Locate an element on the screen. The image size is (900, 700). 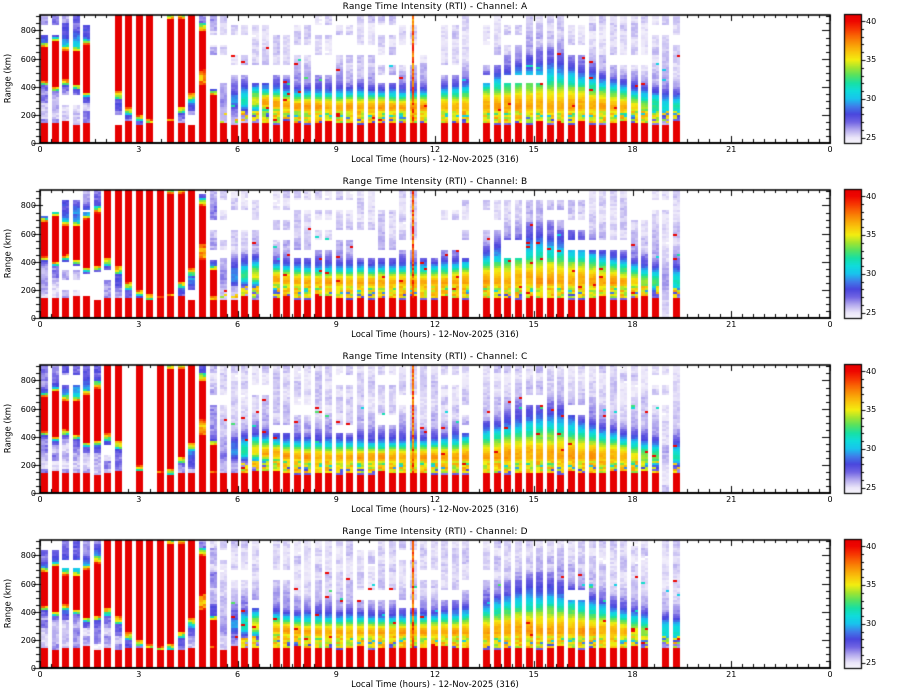
panel-title: Range Time Intensity (RTI) - Channel: C is located at coordinates (435, 357).